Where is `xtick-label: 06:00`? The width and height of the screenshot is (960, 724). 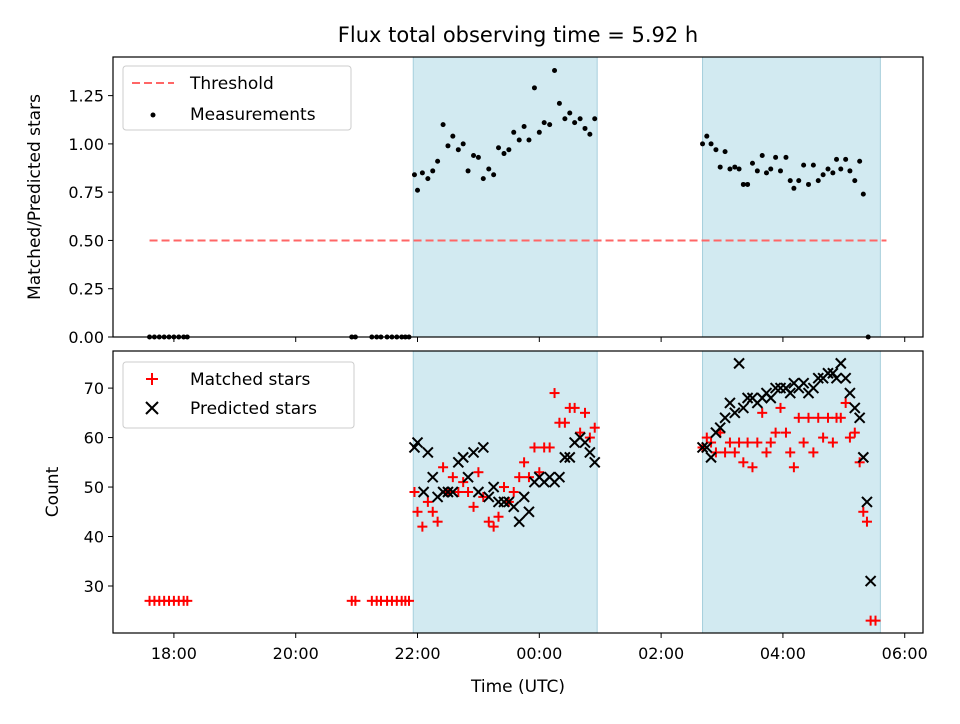
xtick-label: 06:00 is located at coordinates (905, 653).